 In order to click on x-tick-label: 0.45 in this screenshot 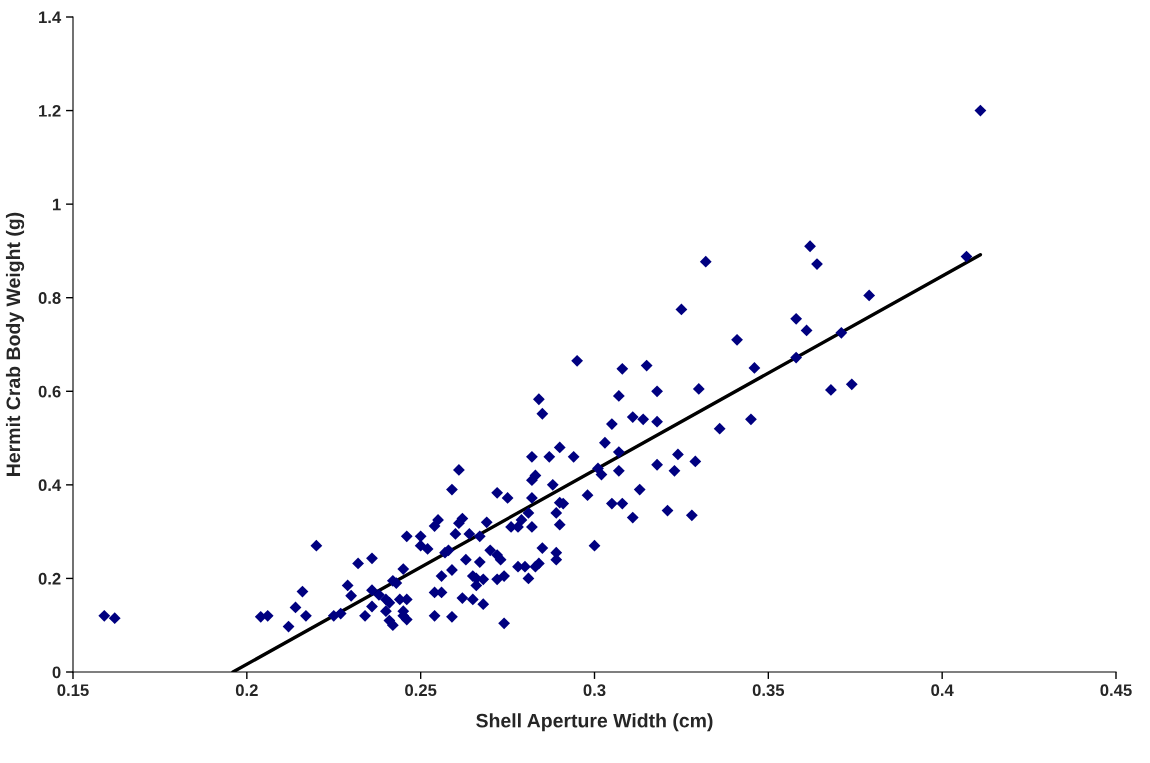, I will do `click(1116, 690)`.